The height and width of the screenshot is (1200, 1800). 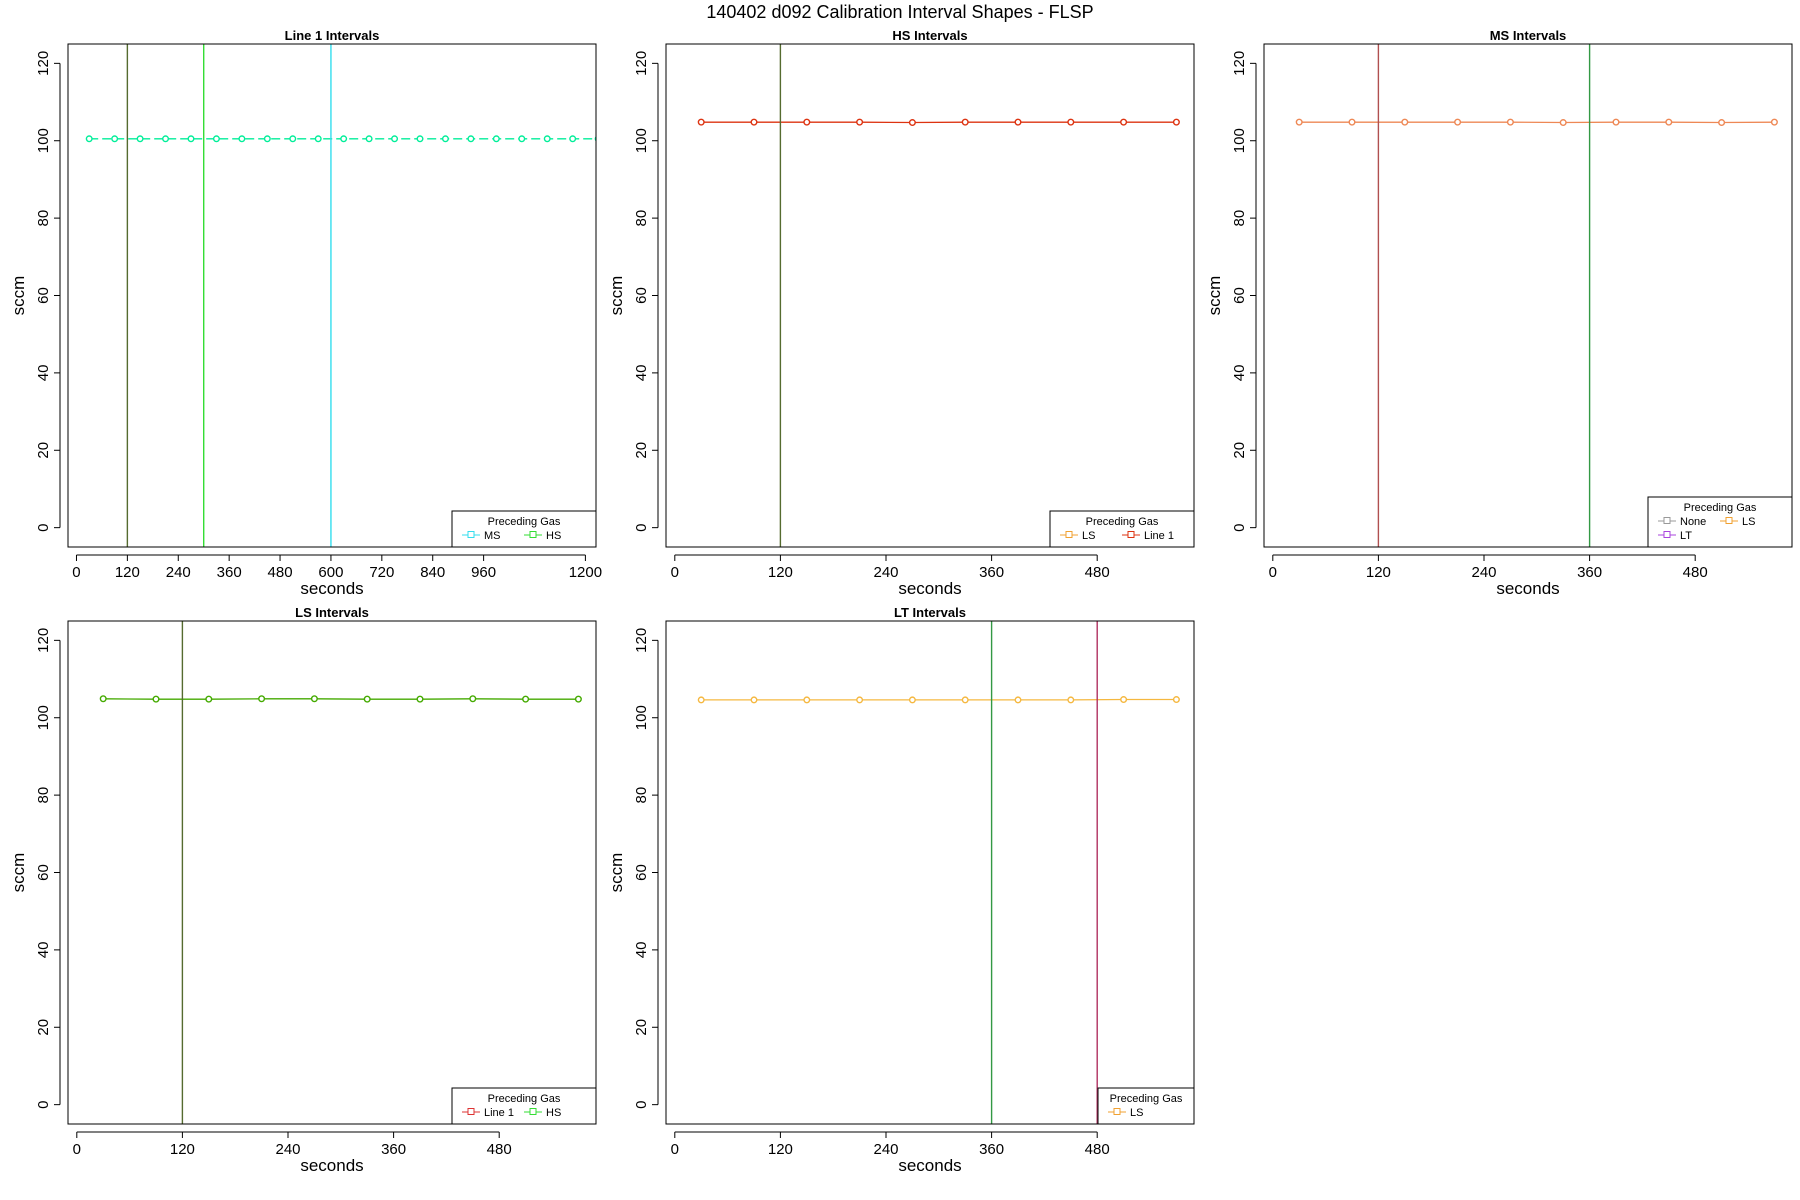 What do you see at coordinates (641, 872) in the screenshot?
I see `y-tick-label: 60` at bounding box center [641, 872].